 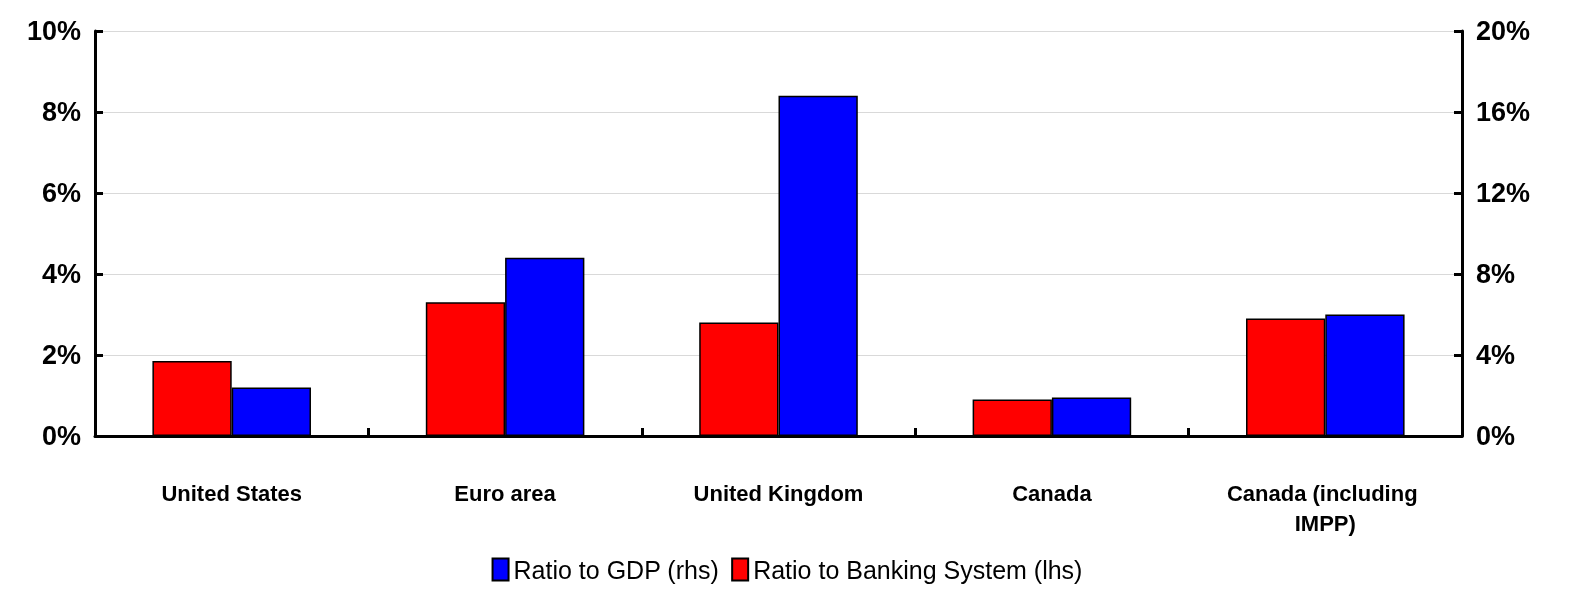 I want to click on y2-tick-label: 20%, so click(x=1503, y=31).